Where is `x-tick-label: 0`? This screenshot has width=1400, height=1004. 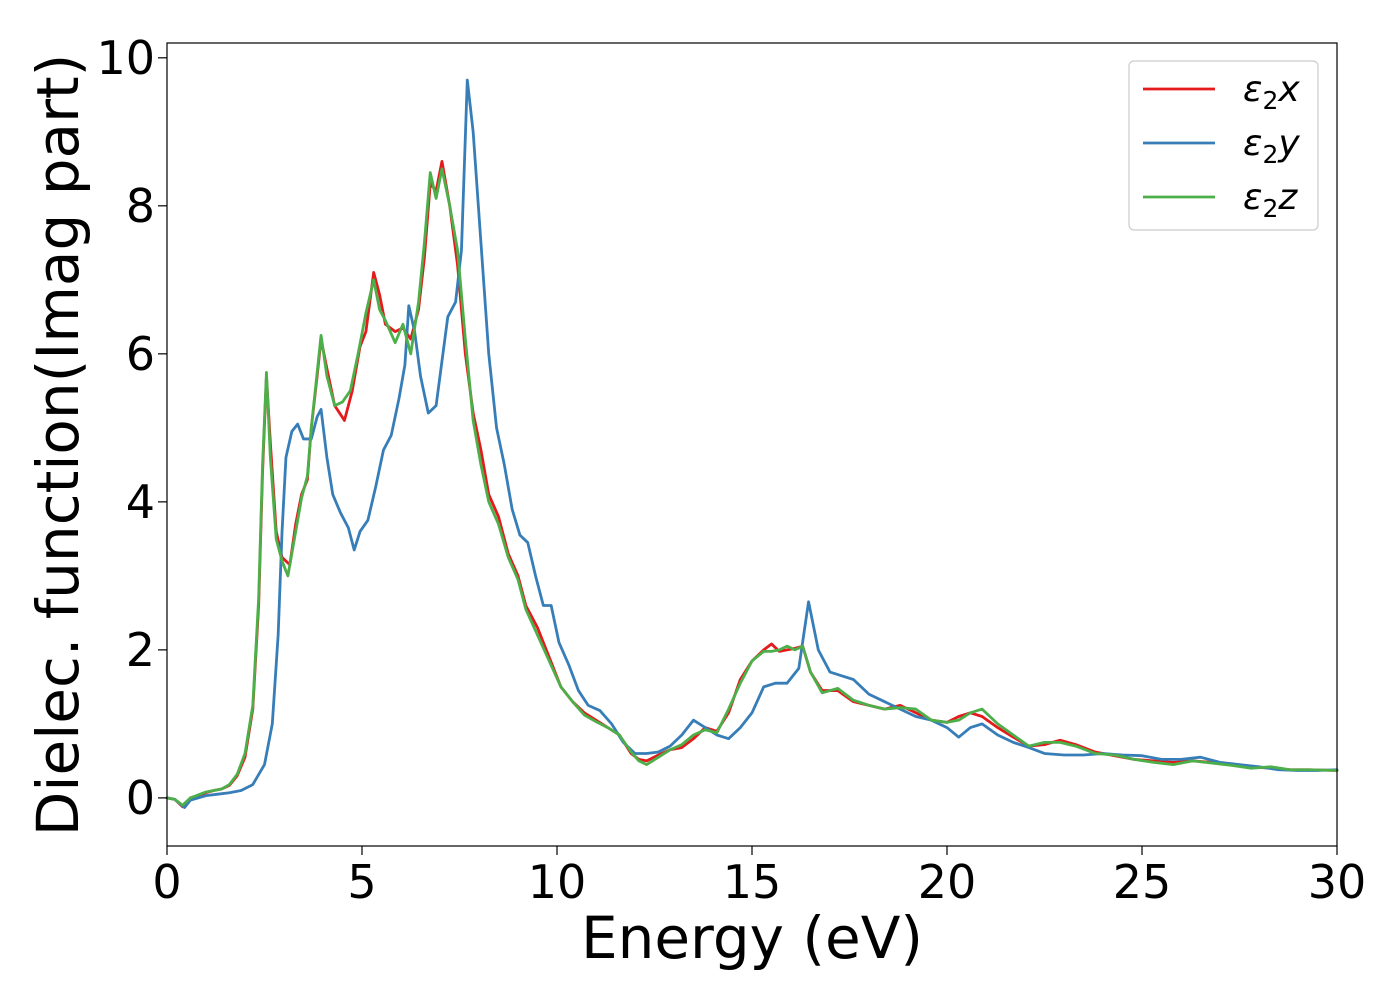 x-tick-label: 0 is located at coordinates (166, 882).